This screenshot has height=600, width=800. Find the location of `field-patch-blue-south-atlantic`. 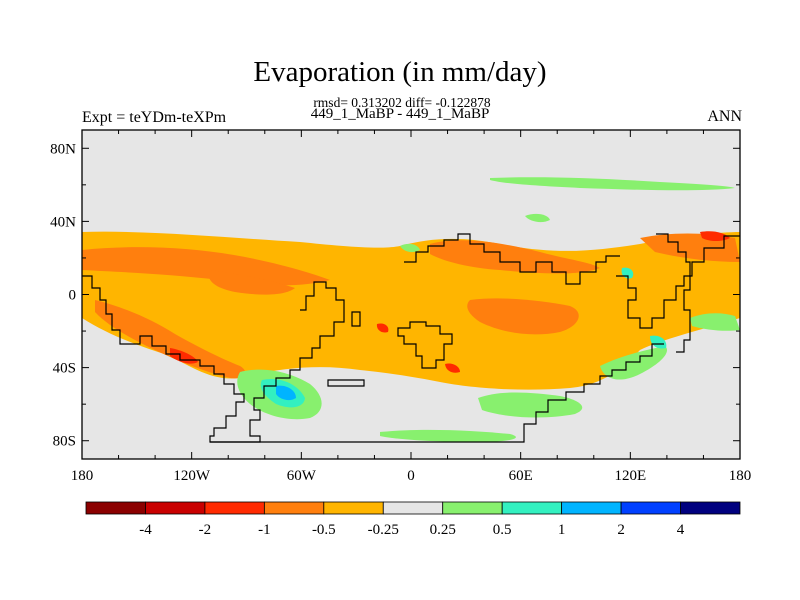

field-patch-blue-south-atlantic is located at coordinates (286, 393).